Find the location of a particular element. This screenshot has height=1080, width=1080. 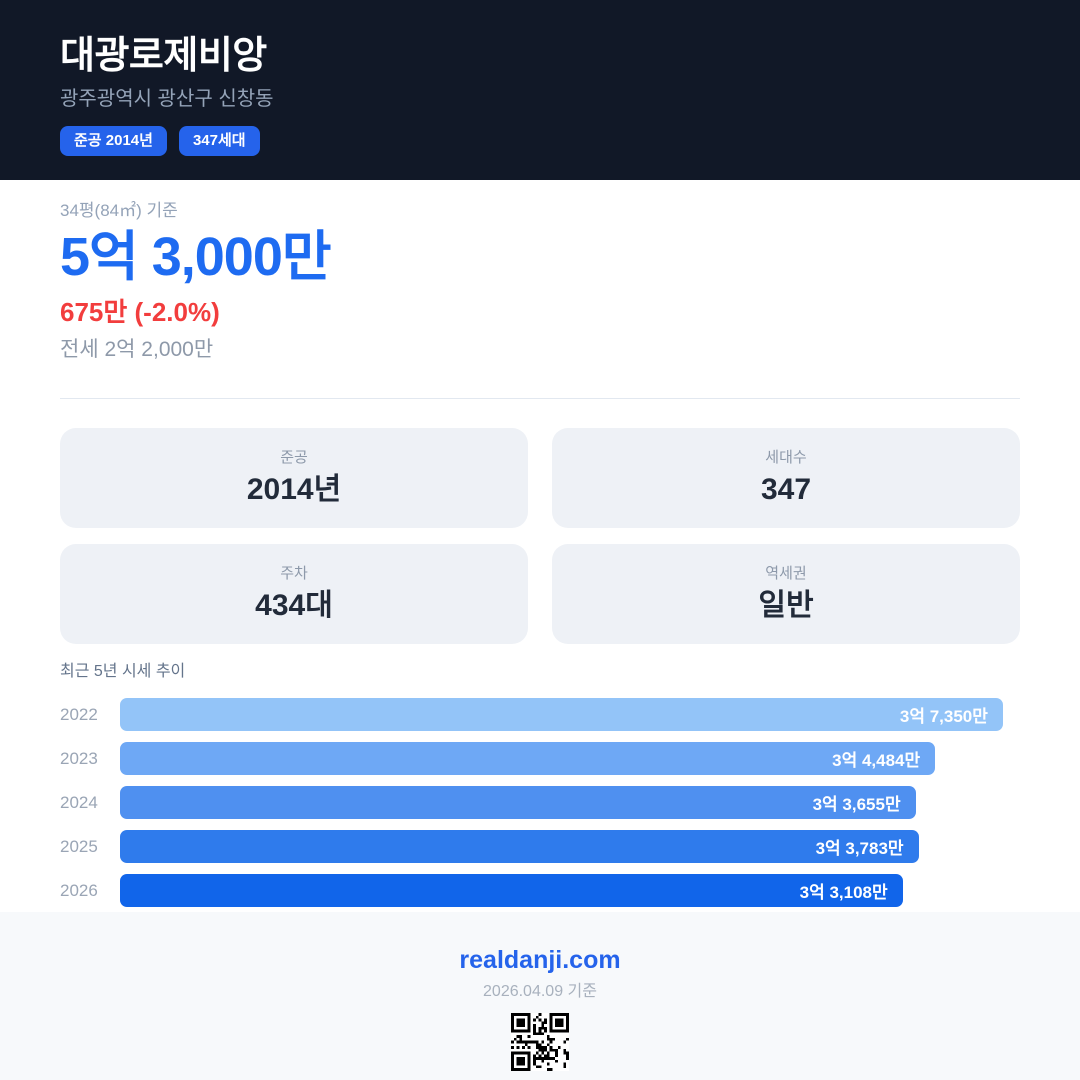

info-card-label: 세대수 is located at coordinates (786, 457).